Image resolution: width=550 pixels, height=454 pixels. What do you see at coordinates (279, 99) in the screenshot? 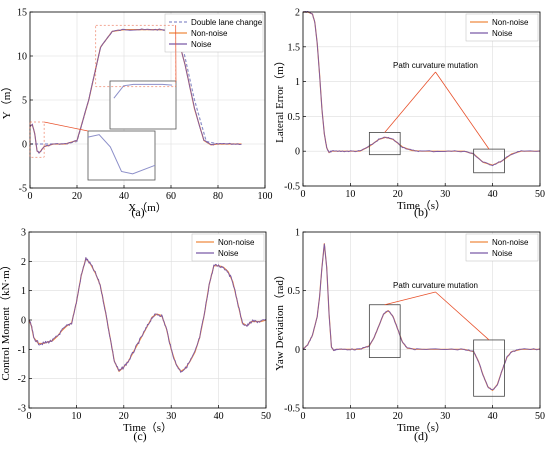
I see `y-axis-label: Lateral Error（m）` at bounding box center [279, 99].